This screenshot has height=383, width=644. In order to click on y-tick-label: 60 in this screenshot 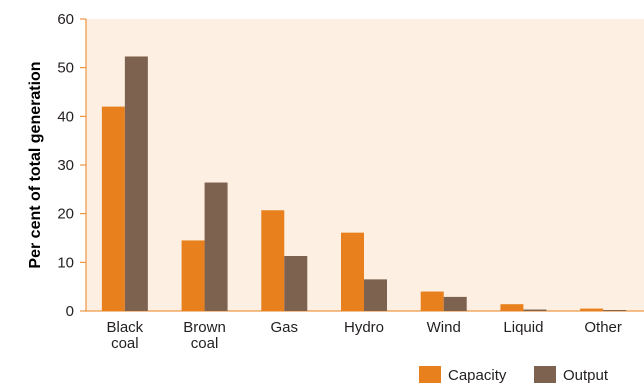, I will do `click(65, 19)`.